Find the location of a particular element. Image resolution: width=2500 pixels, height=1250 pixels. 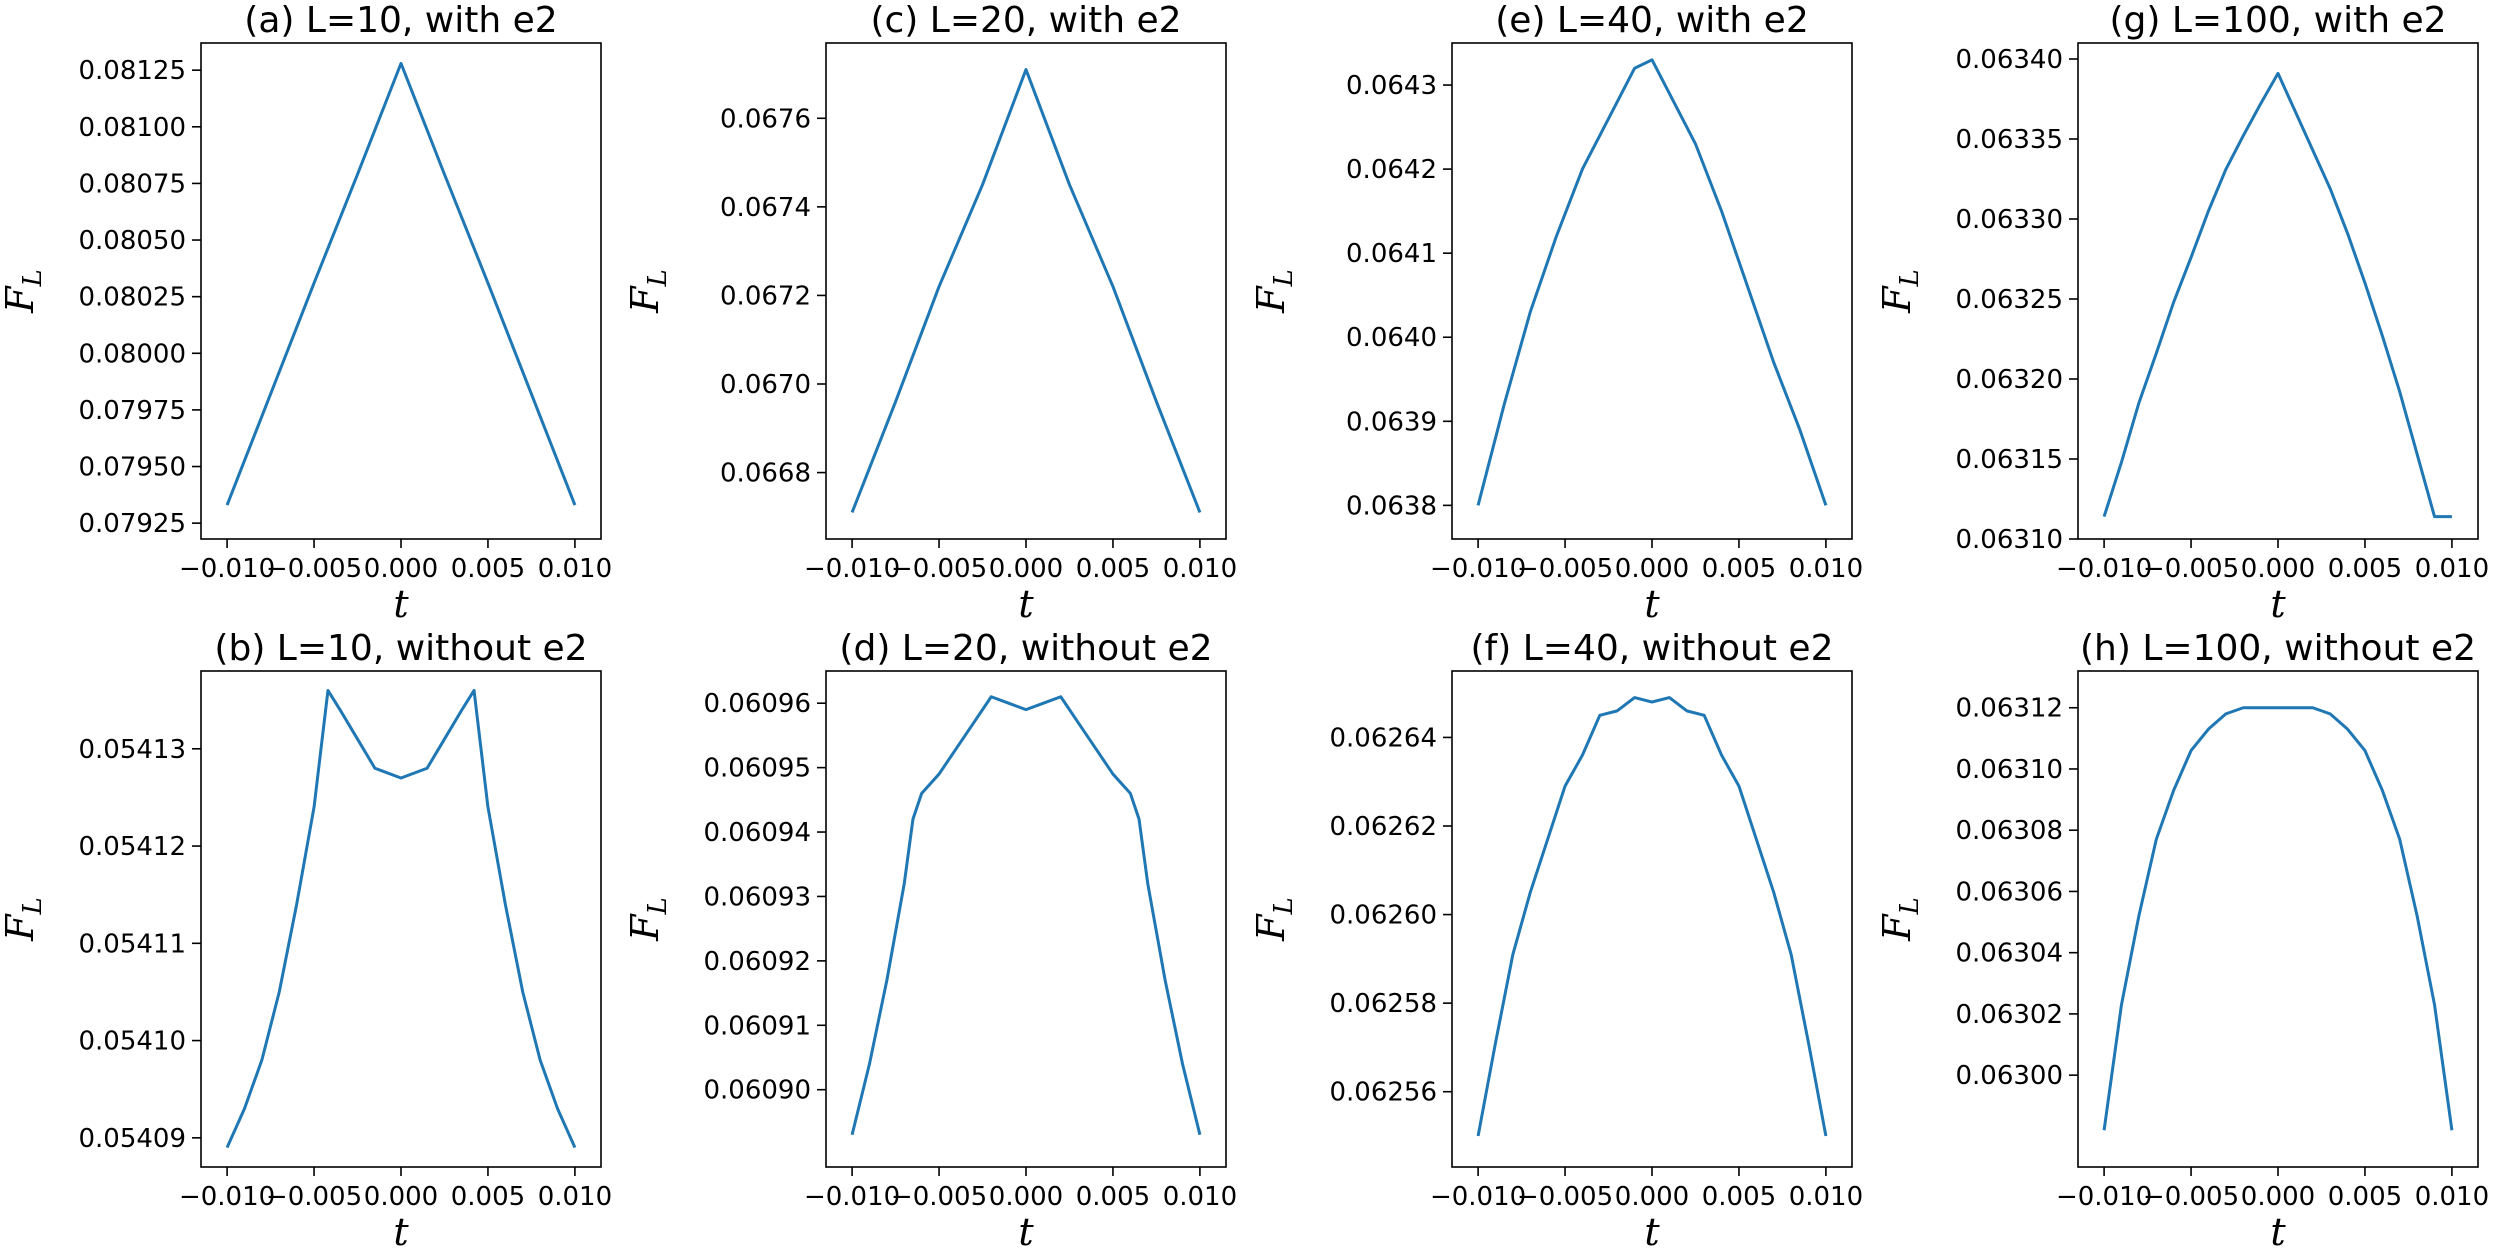

y-axis-label-b: FL is located at coordinates (24, 919).